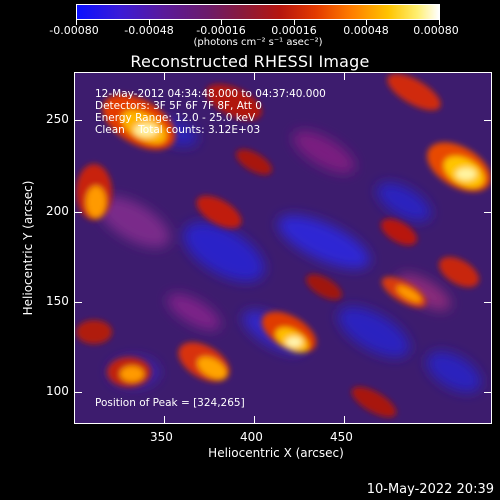 The width and height of the screenshot is (500, 500). What do you see at coordinates (57, 301) in the screenshot?
I see `y-tick-label: 150` at bounding box center [57, 301].